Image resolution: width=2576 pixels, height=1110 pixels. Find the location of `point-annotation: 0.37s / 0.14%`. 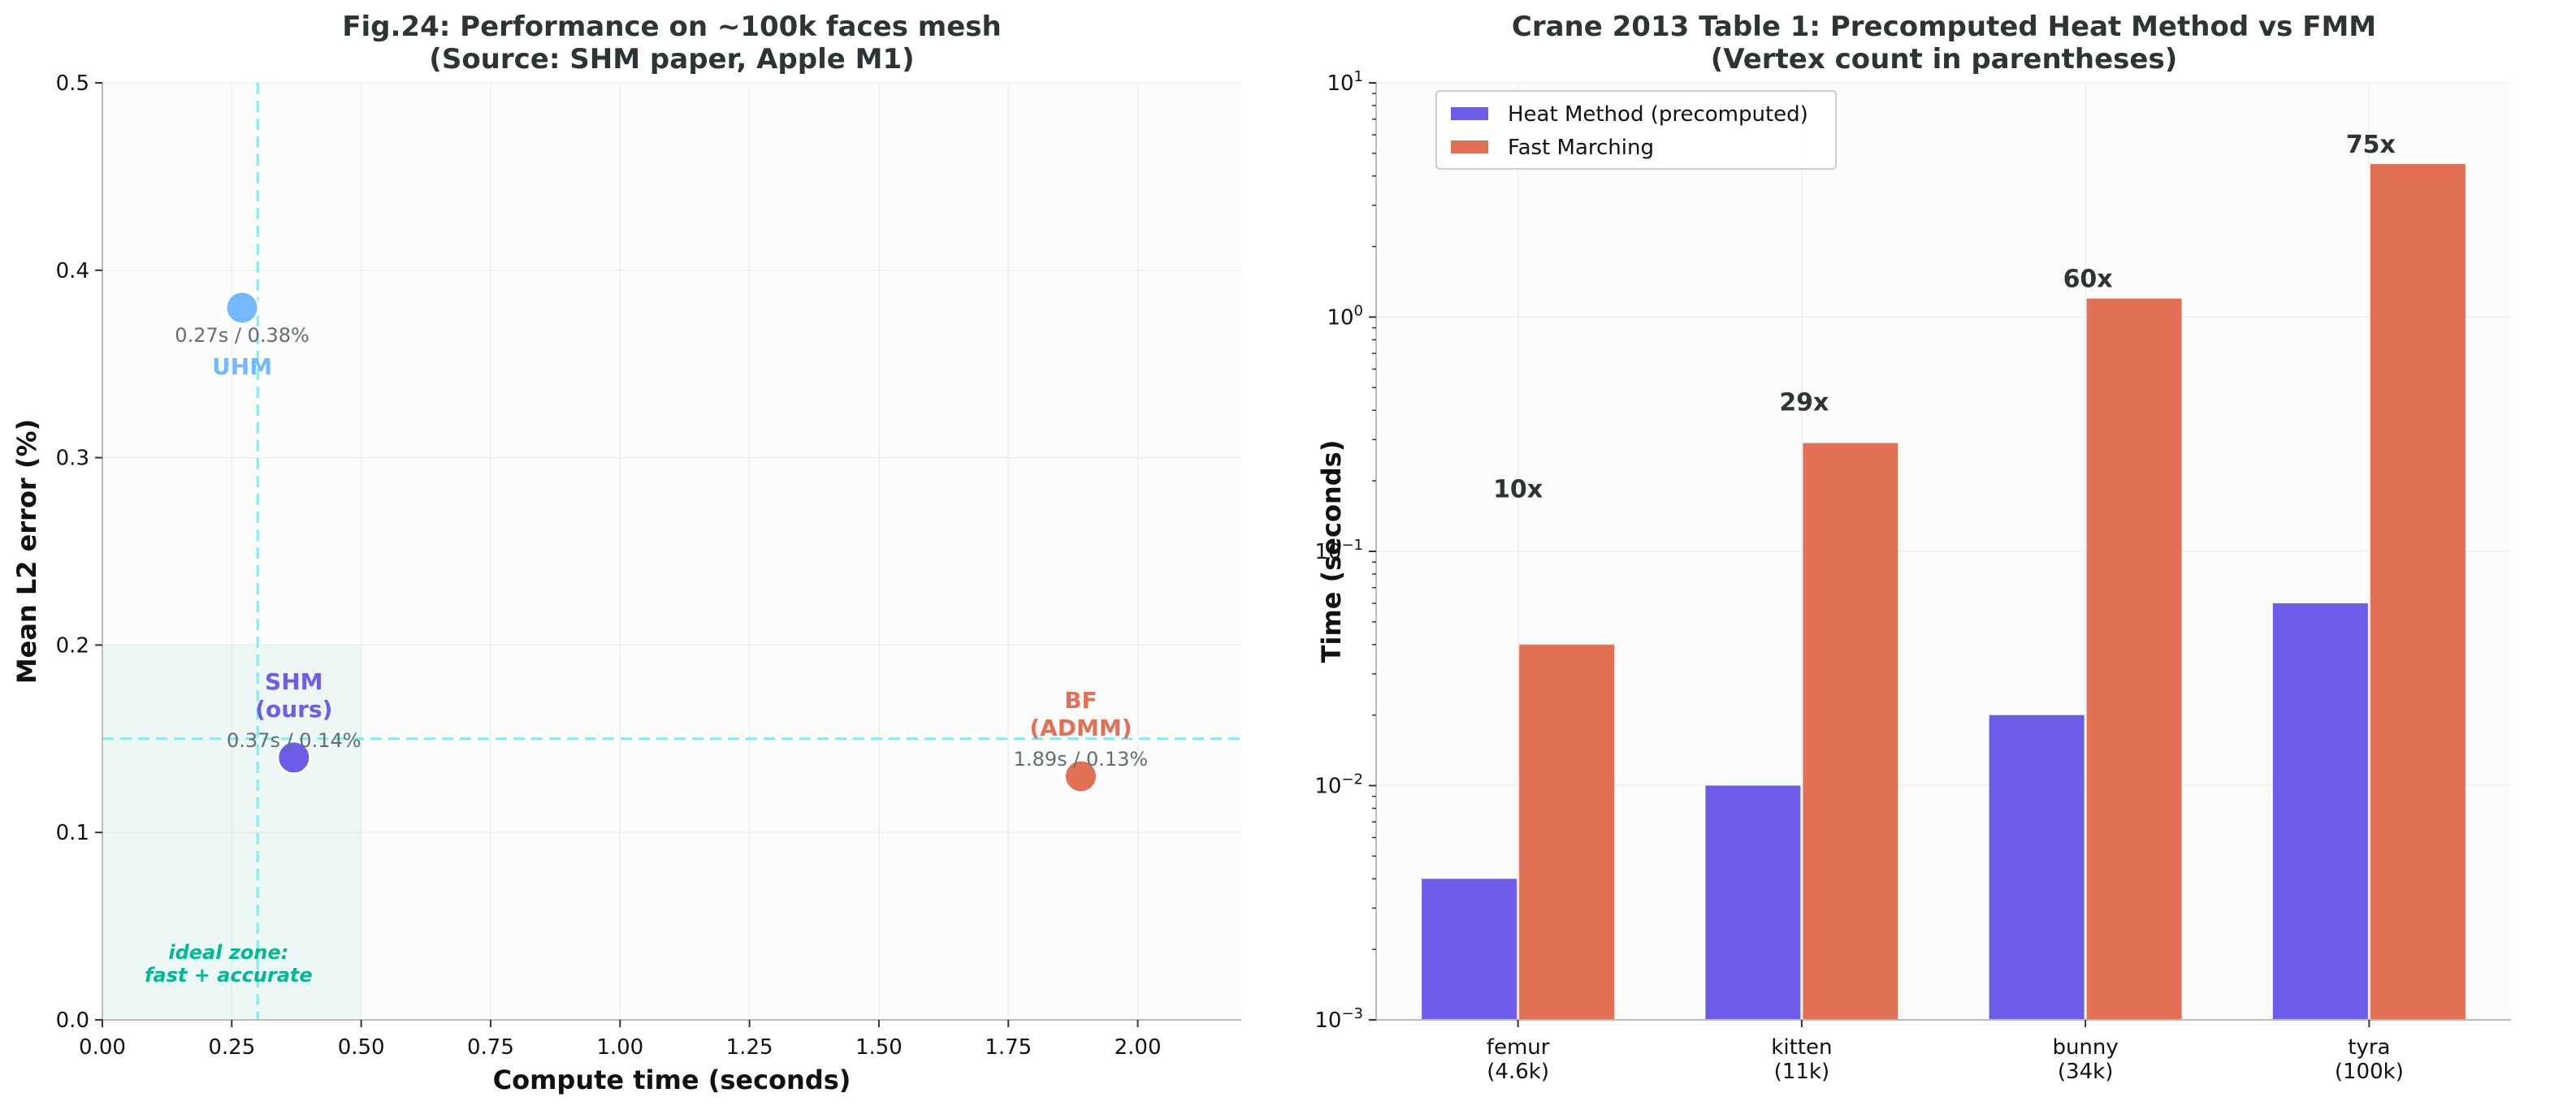

point-annotation: 0.37s / 0.14% is located at coordinates (294, 740).